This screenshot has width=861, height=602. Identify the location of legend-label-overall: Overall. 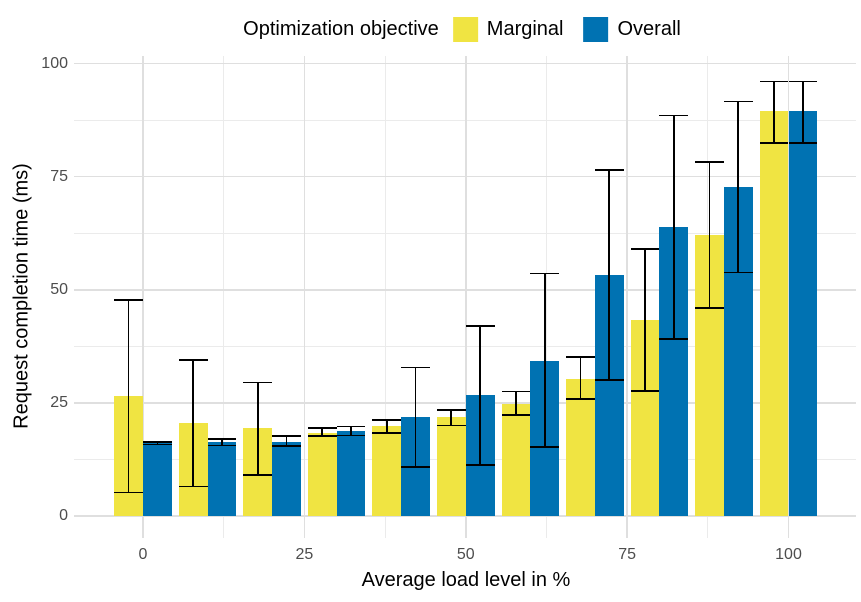
(649, 29).